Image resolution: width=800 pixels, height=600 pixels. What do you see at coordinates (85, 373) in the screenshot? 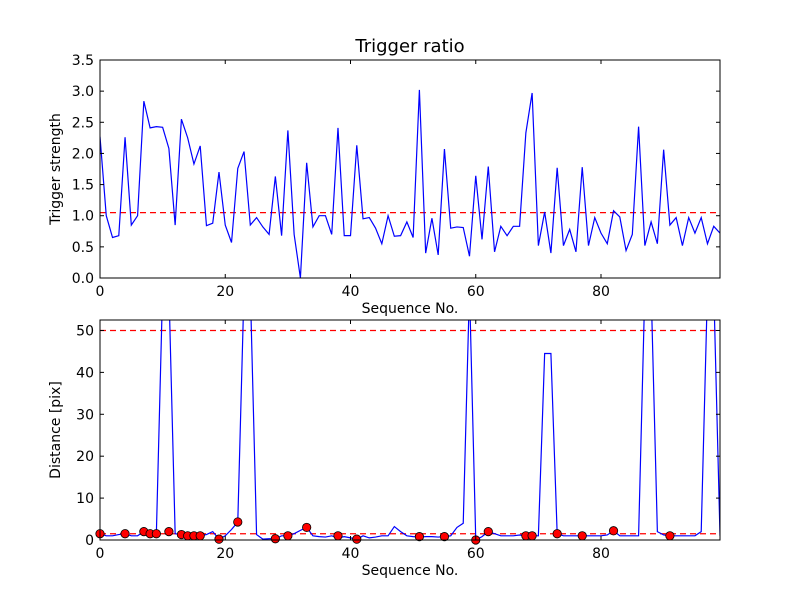
I see `y-tick-label: 40` at bounding box center [85, 373].